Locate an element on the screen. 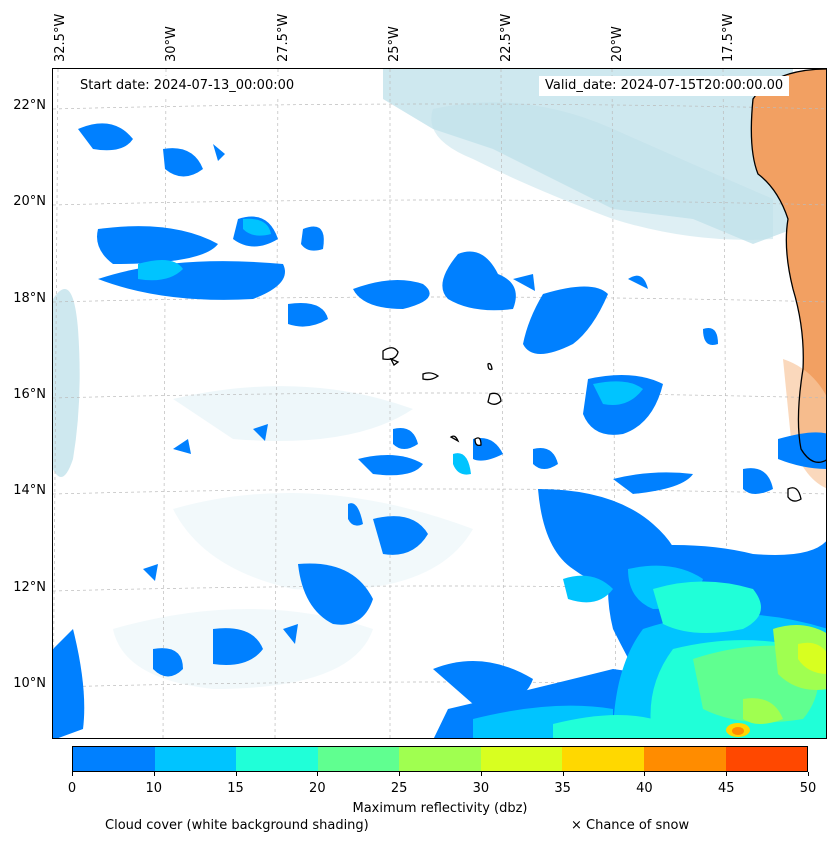  colorbar-tick-label: 20 is located at coordinates (317, 788).